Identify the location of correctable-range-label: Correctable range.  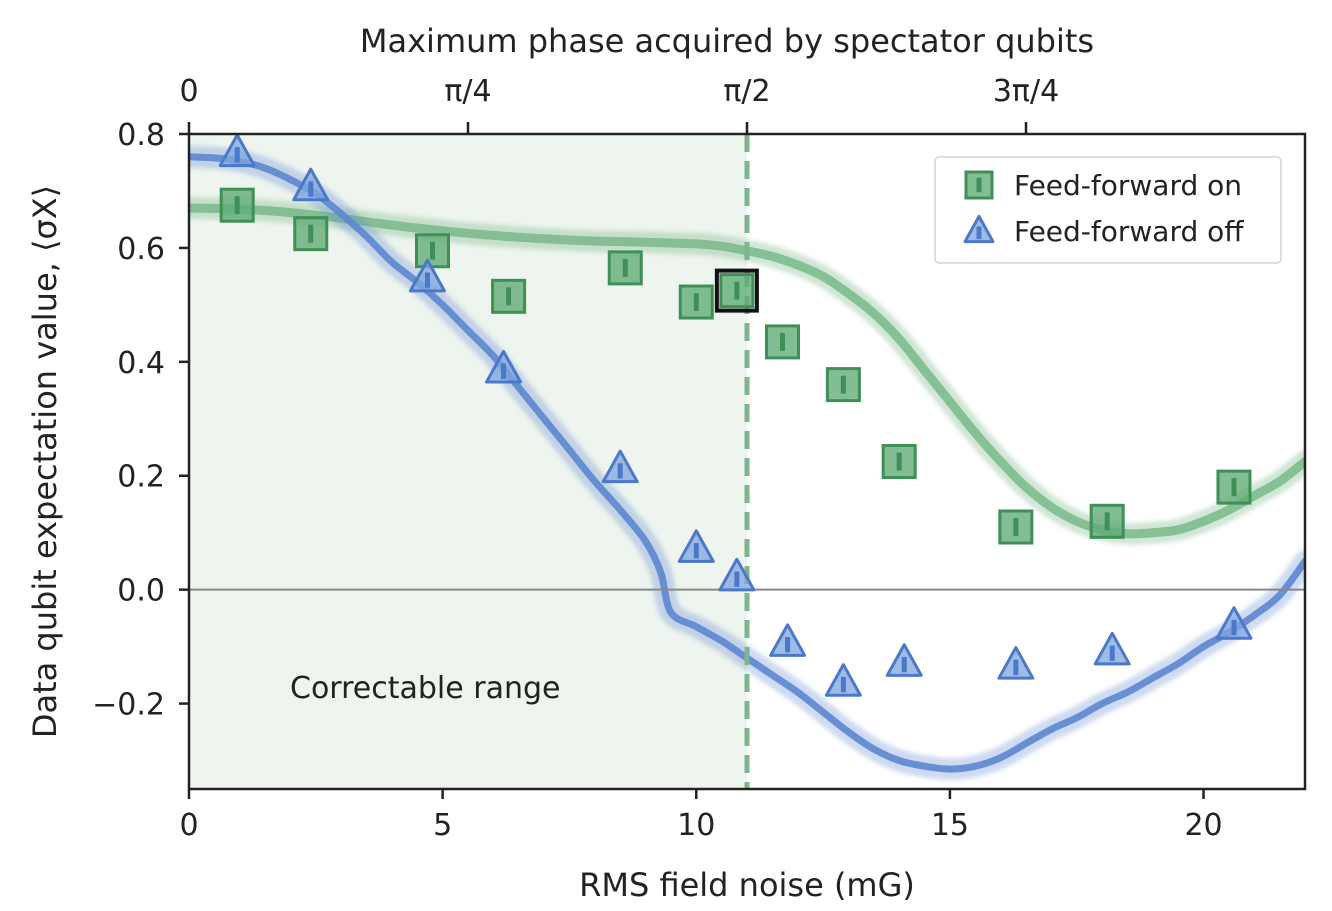
(425, 688).